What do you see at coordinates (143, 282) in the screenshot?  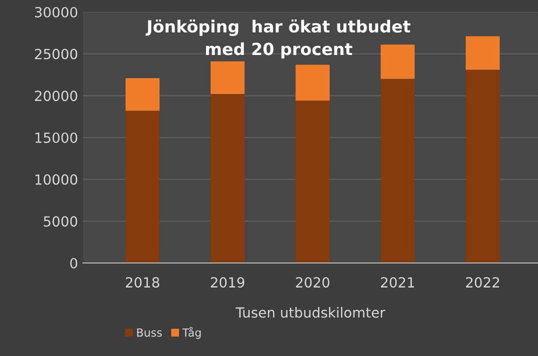 I see `x-tick-label: 2018` at bounding box center [143, 282].